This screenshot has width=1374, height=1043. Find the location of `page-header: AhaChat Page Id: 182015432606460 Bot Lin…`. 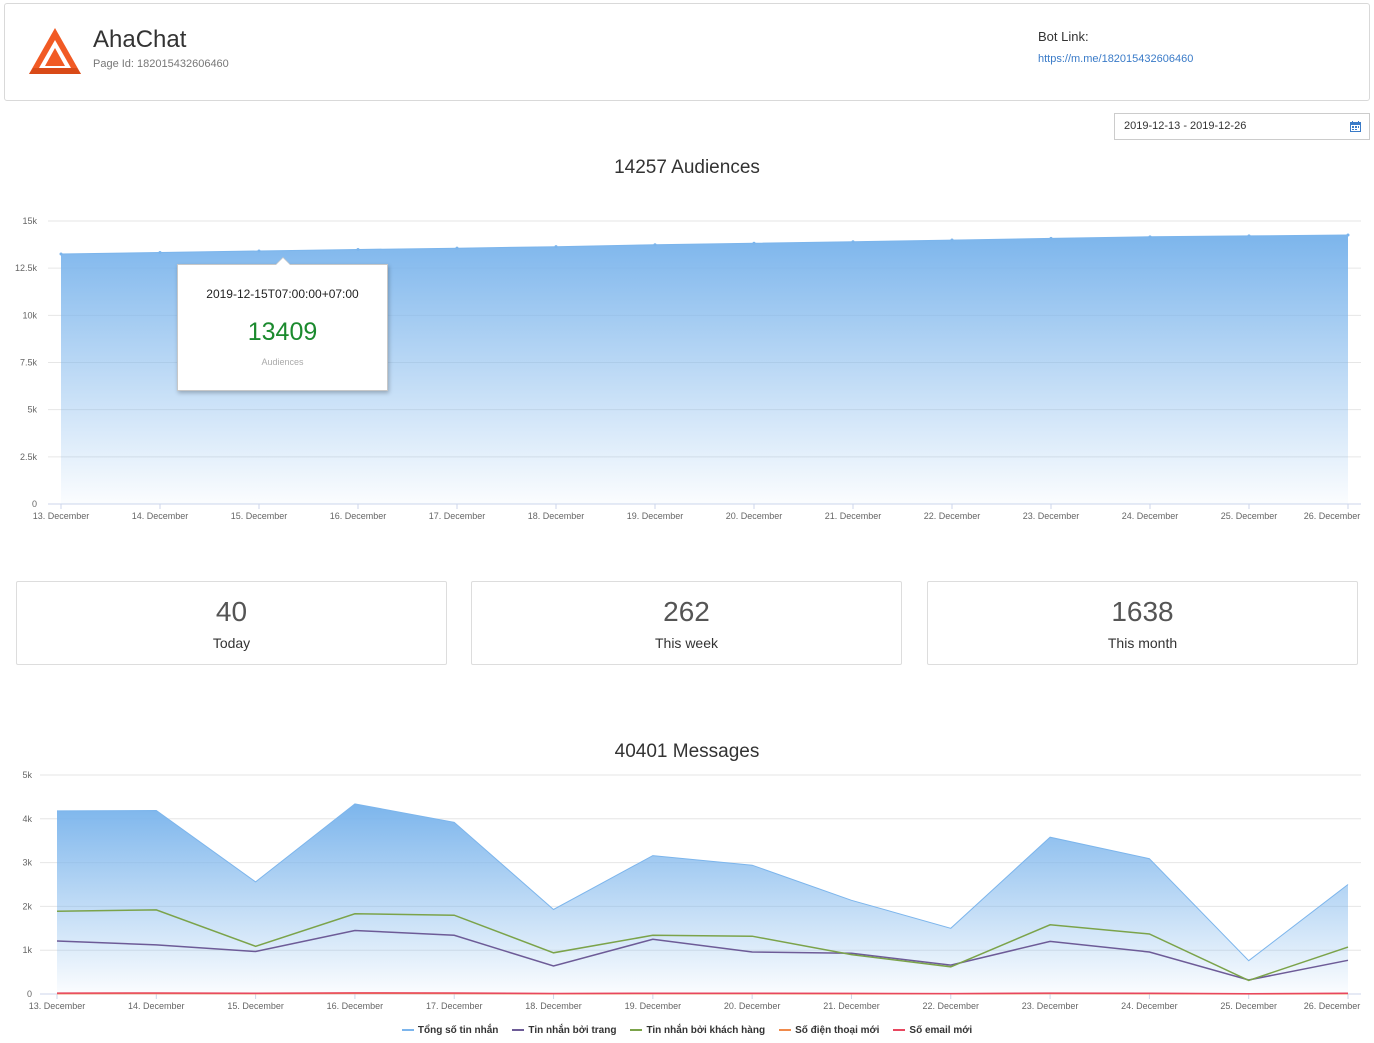

page-header: AhaChat Page Id: 182015432606460 Bot Lin… is located at coordinates (687, 52).